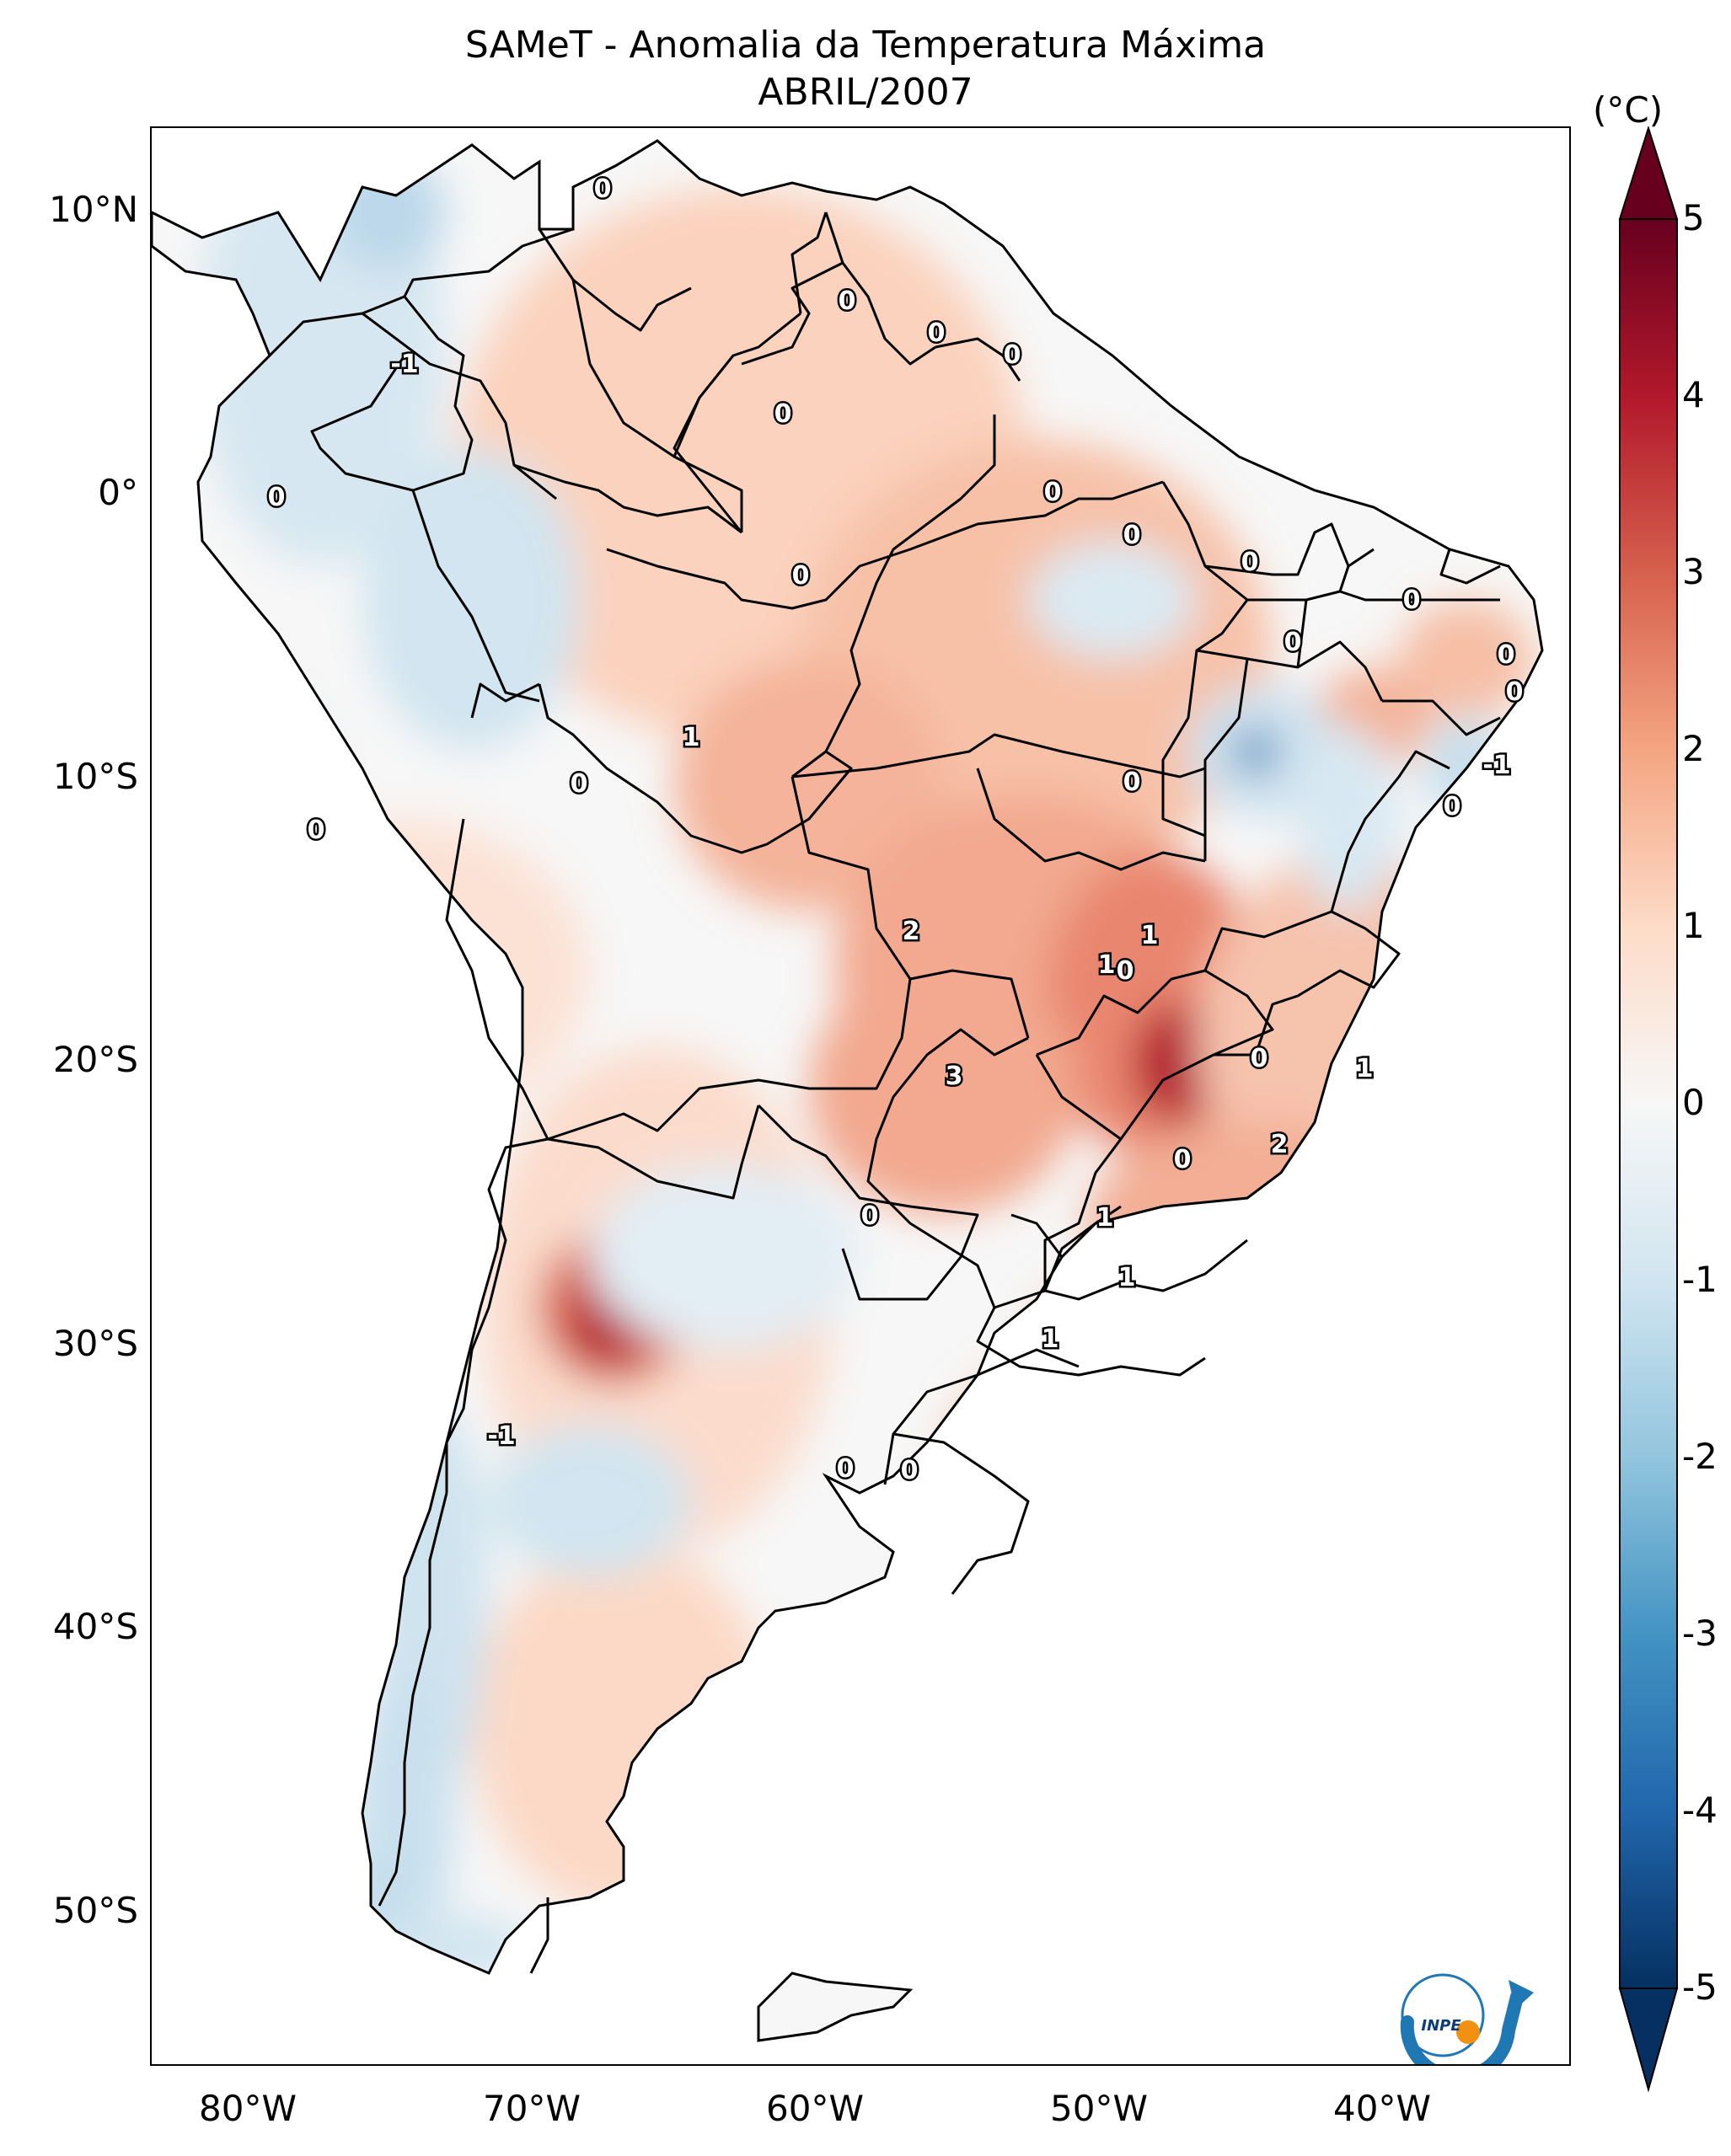  What do you see at coordinates (532, 2108) in the screenshot?
I see `lon-label: 70°W` at bounding box center [532, 2108].